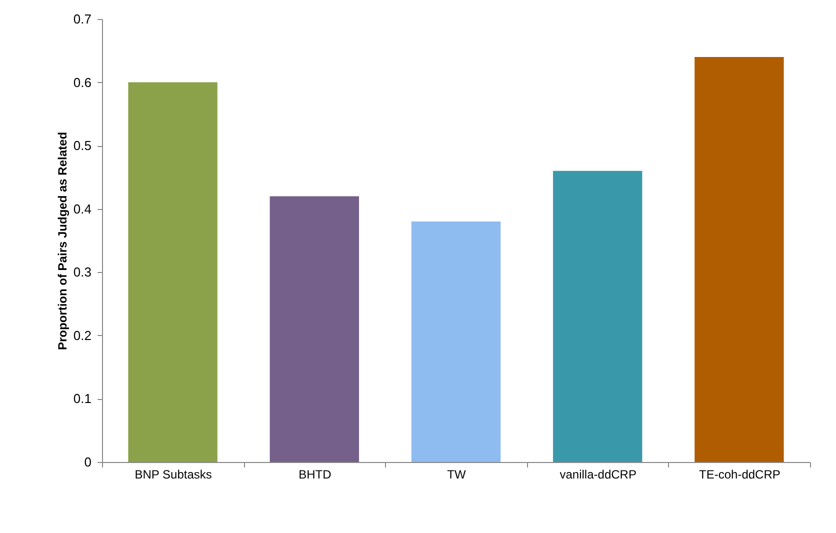 The width and height of the screenshot is (836, 533). I want to click on x-tick-label: vanilla-ddCRP, so click(598, 475).